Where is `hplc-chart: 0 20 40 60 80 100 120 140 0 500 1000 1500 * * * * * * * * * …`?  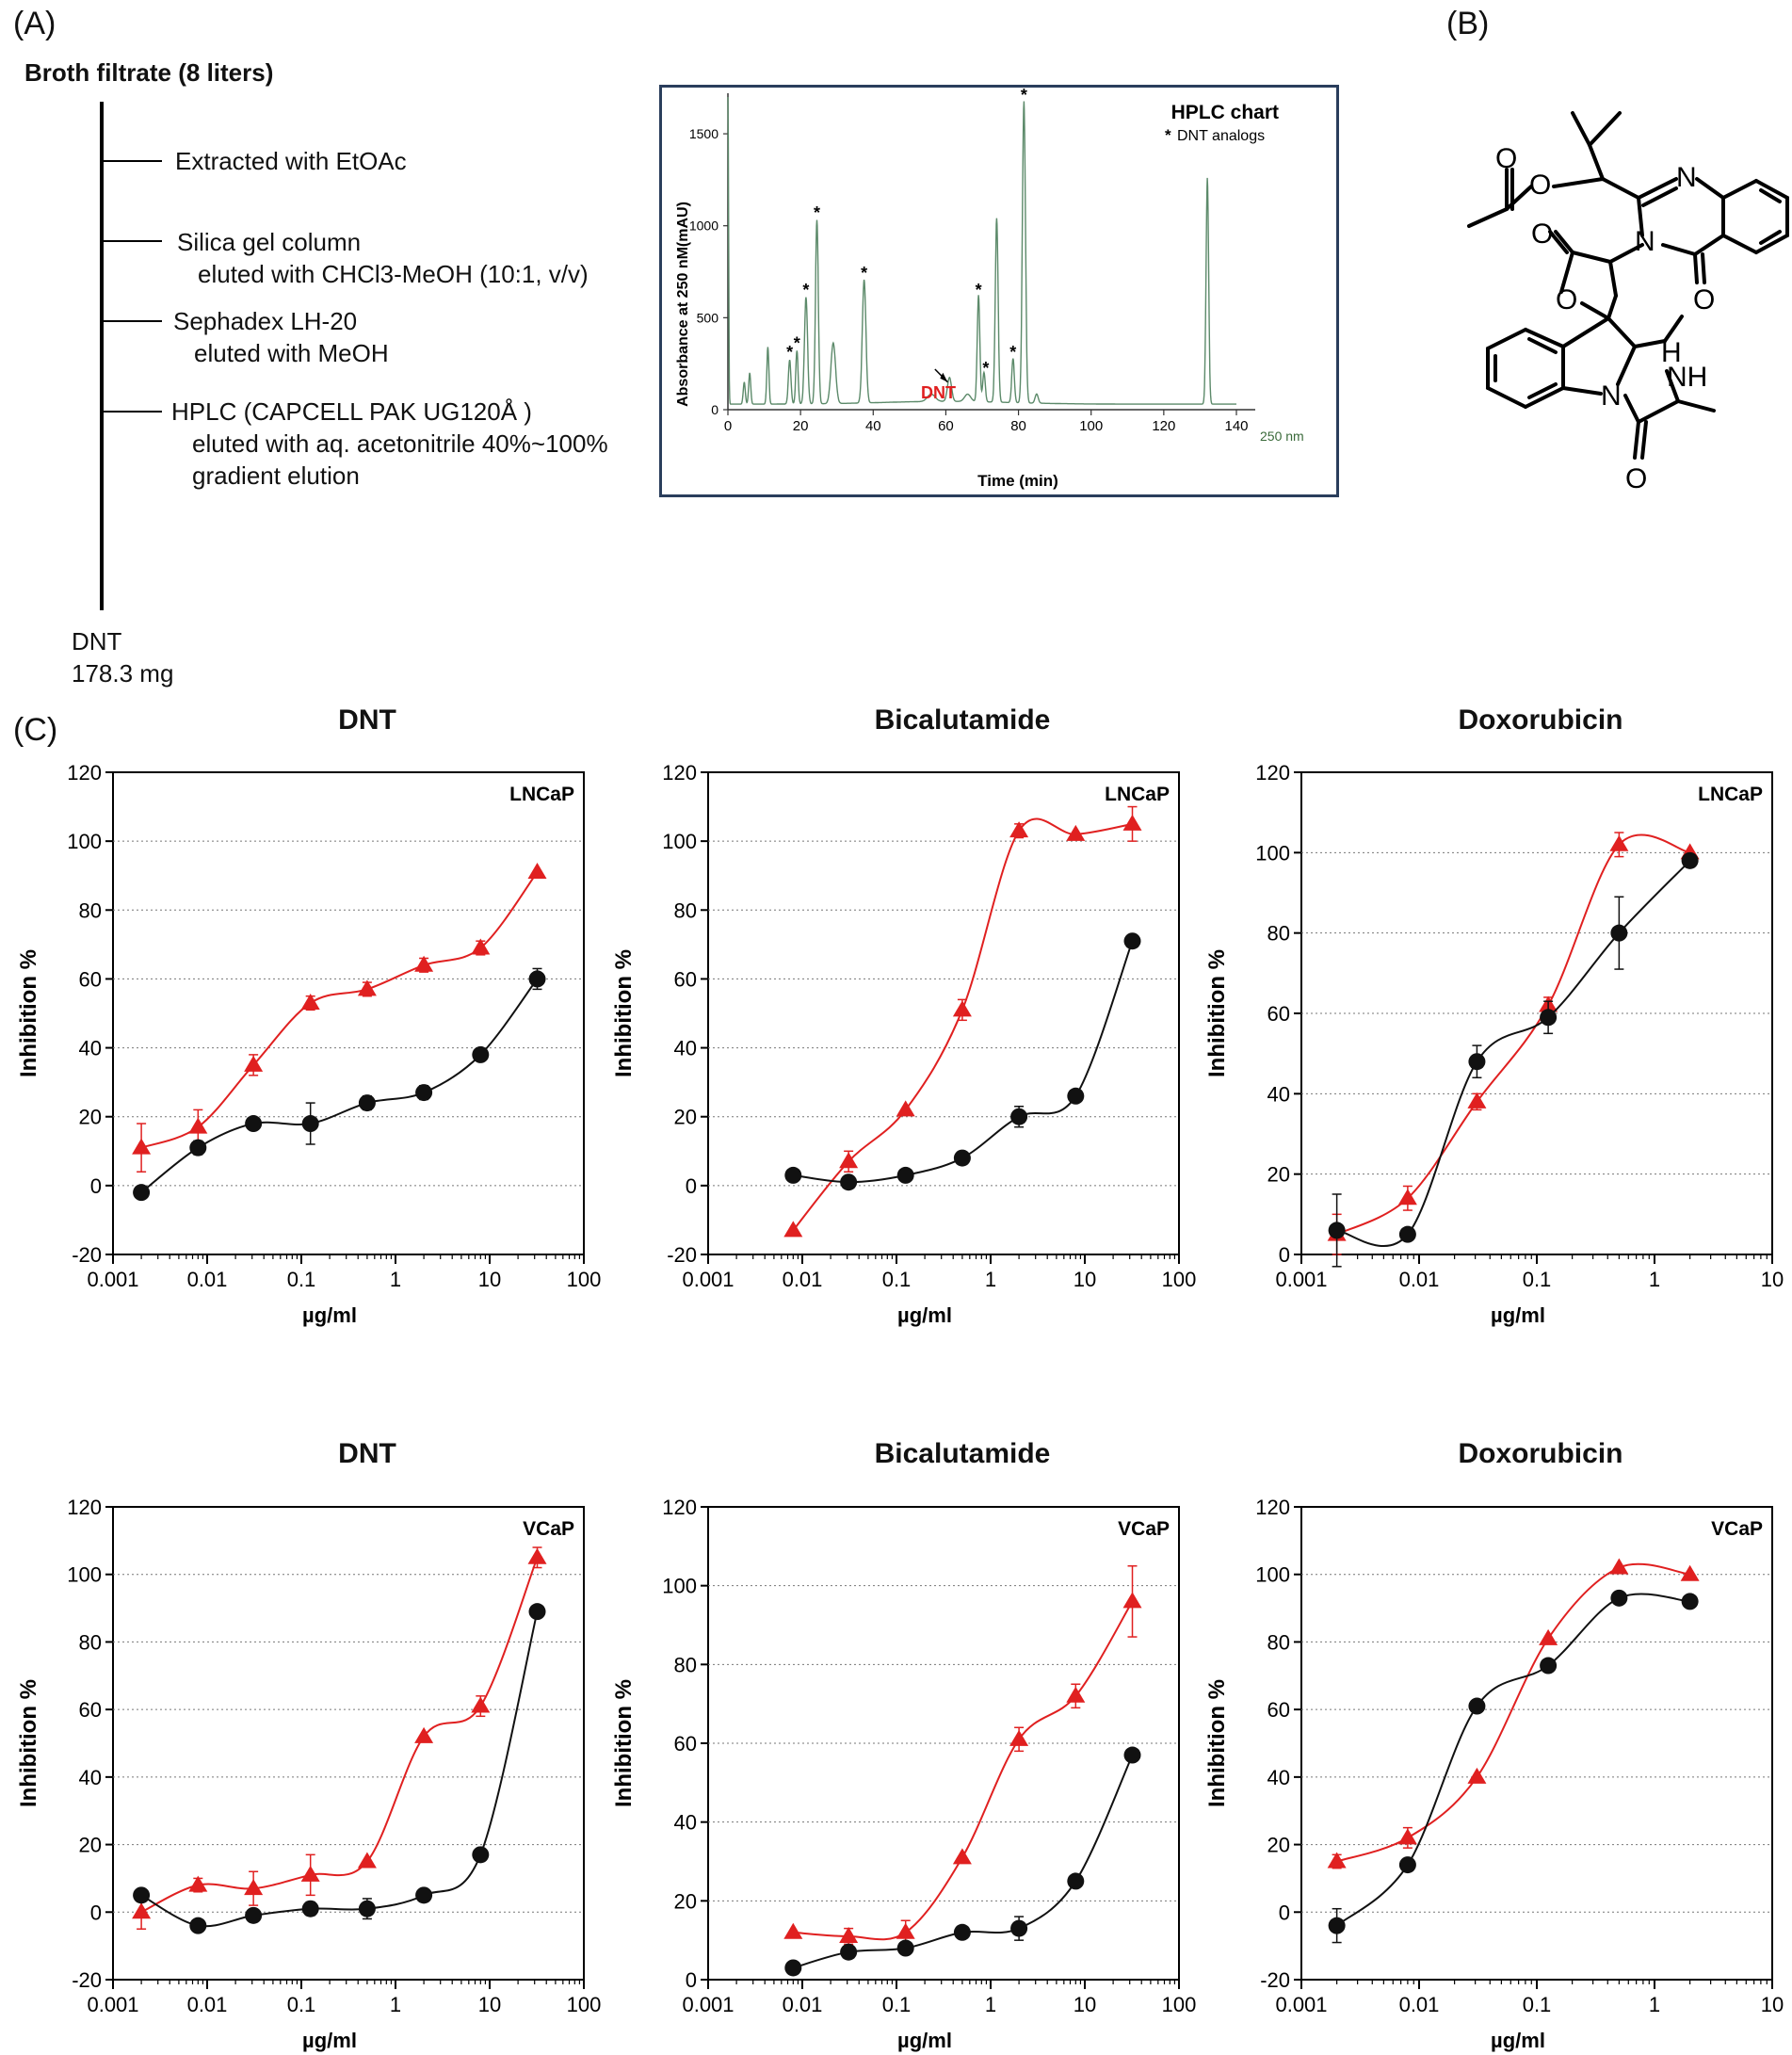 hplc-chart: 0 20 40 60 80 100 120 140 0 500 1000 1500 * * * * * * * * * … is located at coordinates (999, 291).